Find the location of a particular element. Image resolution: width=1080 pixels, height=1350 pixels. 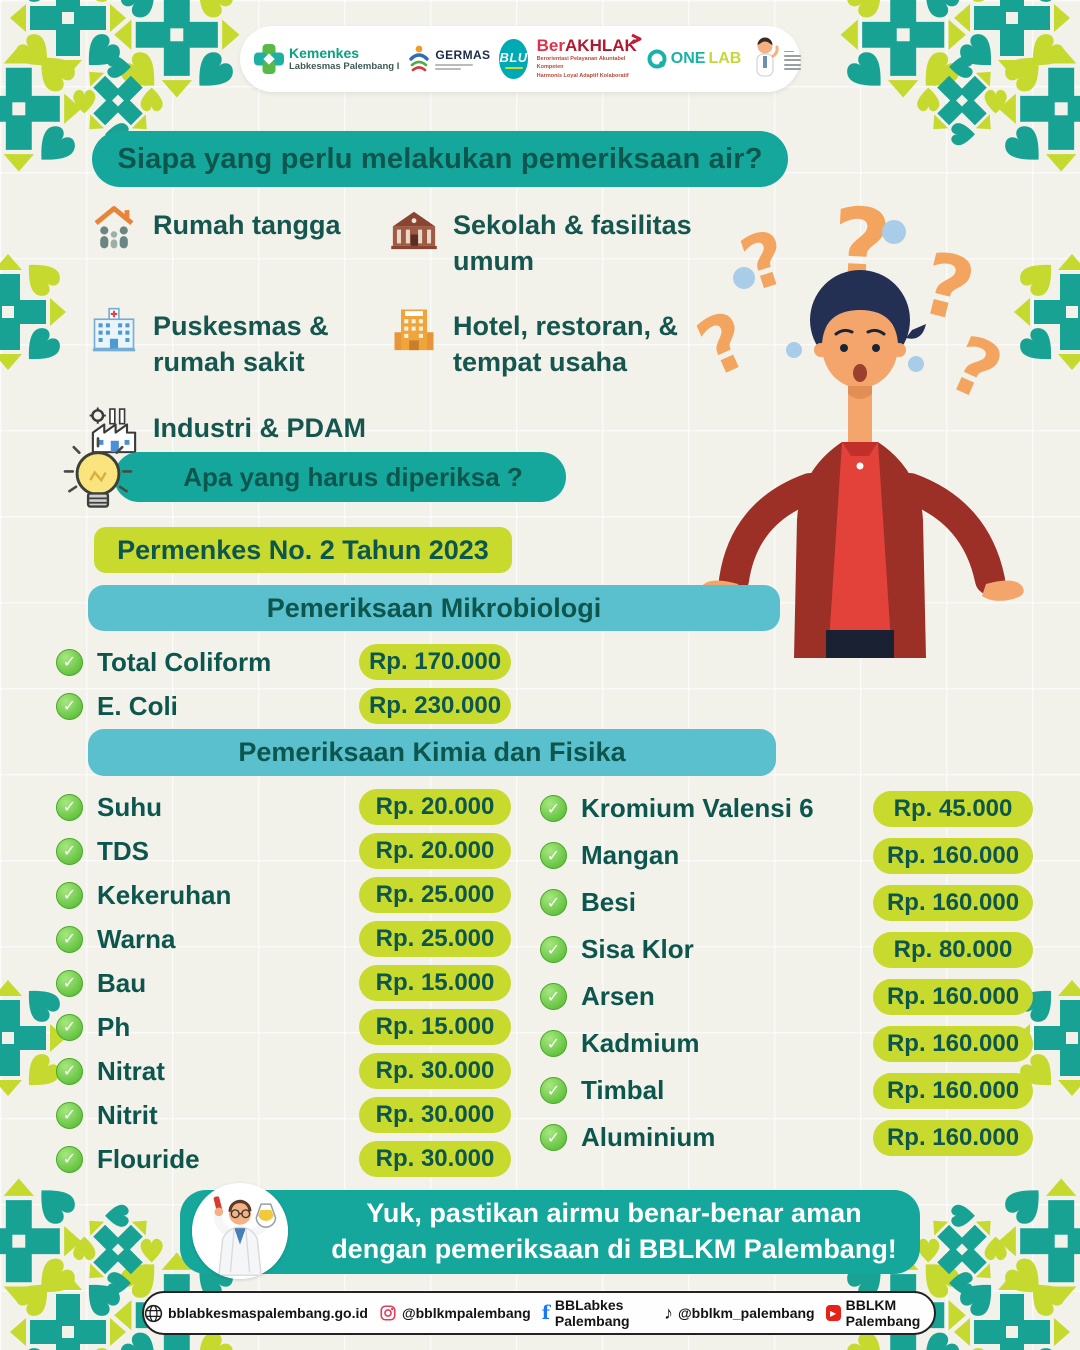

onelab-lab: LAB is located at coordinates (725, 58).